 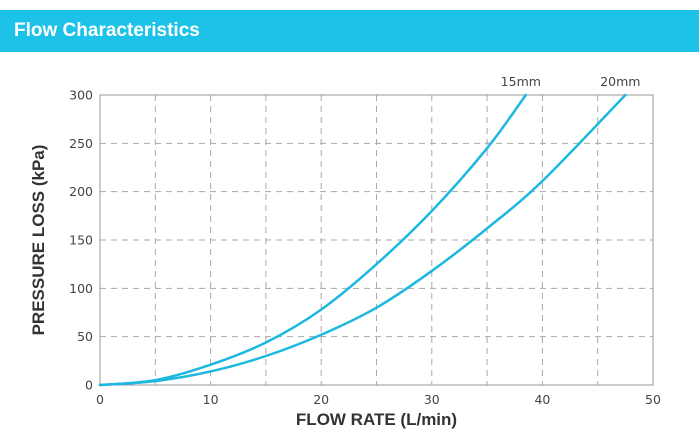 What do you see at coordinates (653, 399) in the screenshot?
I see `x-tick-label: 50` at bounding box center [653, 399].